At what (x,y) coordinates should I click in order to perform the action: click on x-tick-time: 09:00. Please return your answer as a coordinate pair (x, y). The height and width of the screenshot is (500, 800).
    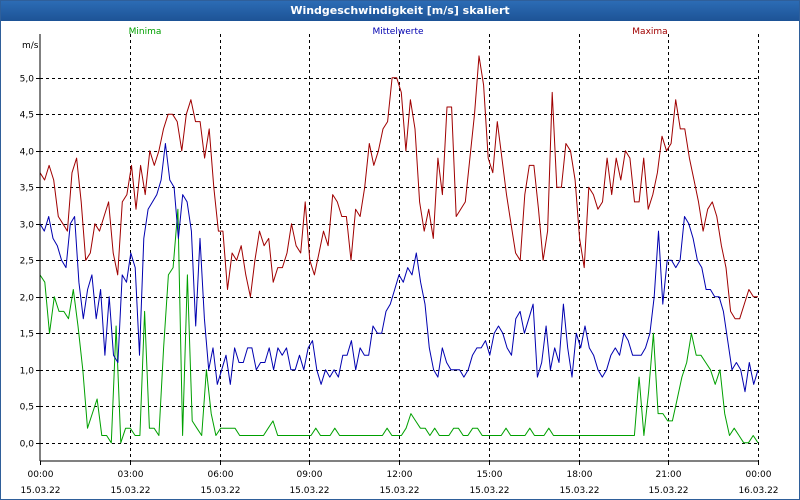
    Looking at the image, I should click on (310, 475).